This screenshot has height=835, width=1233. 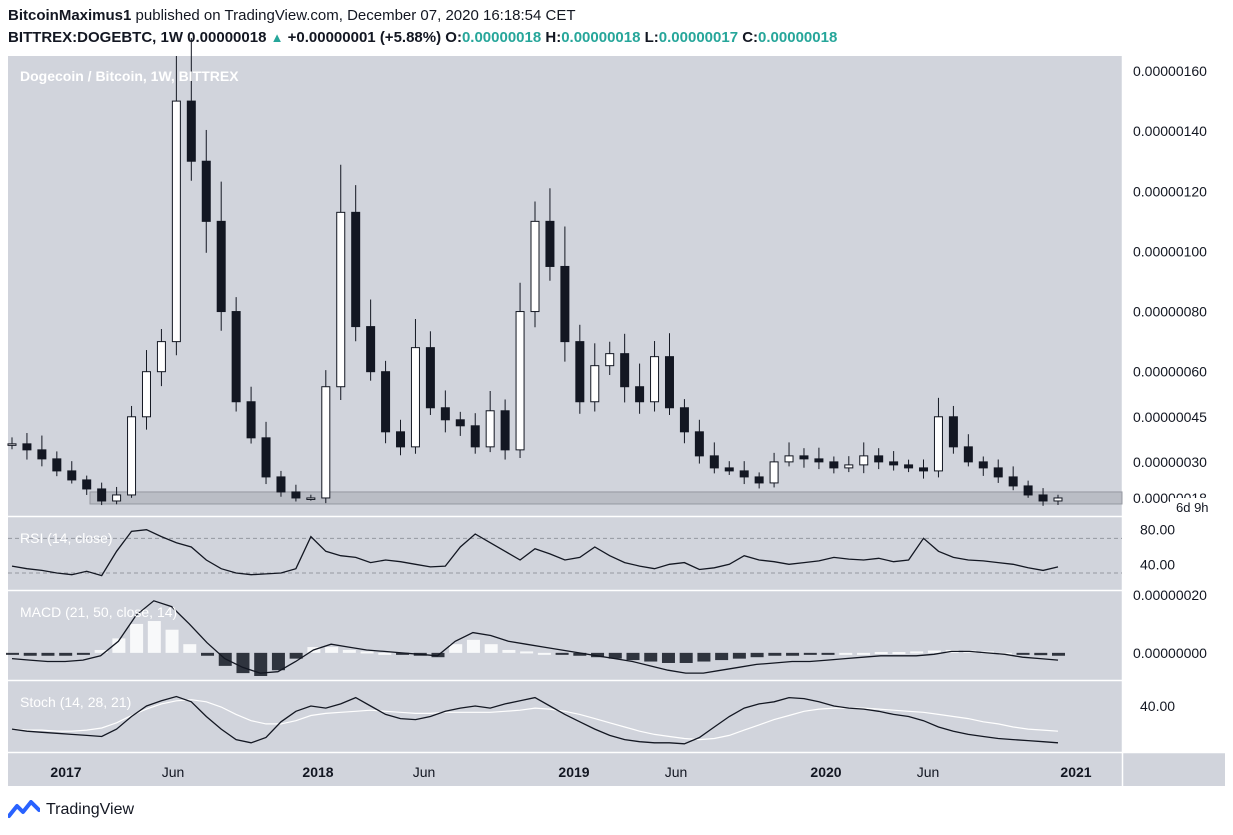 What do you see at coordinates (1170, 653) in the screenshot?
I see `macd-tick-label: 0.00000000` at bounding box center [1170, 653].